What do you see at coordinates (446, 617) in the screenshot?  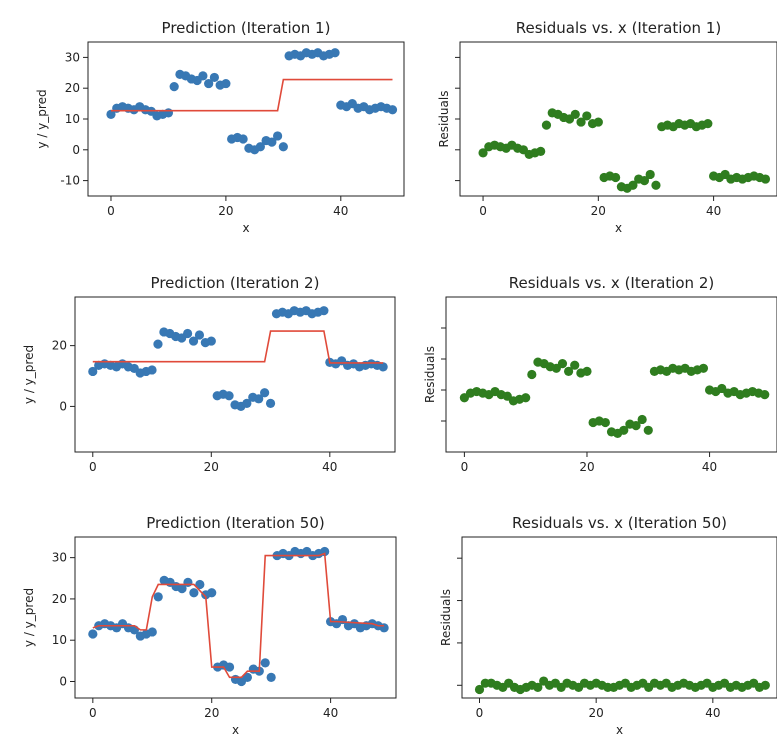 I see `y-axis-label: Residuals` at bounding box center [446, 617].